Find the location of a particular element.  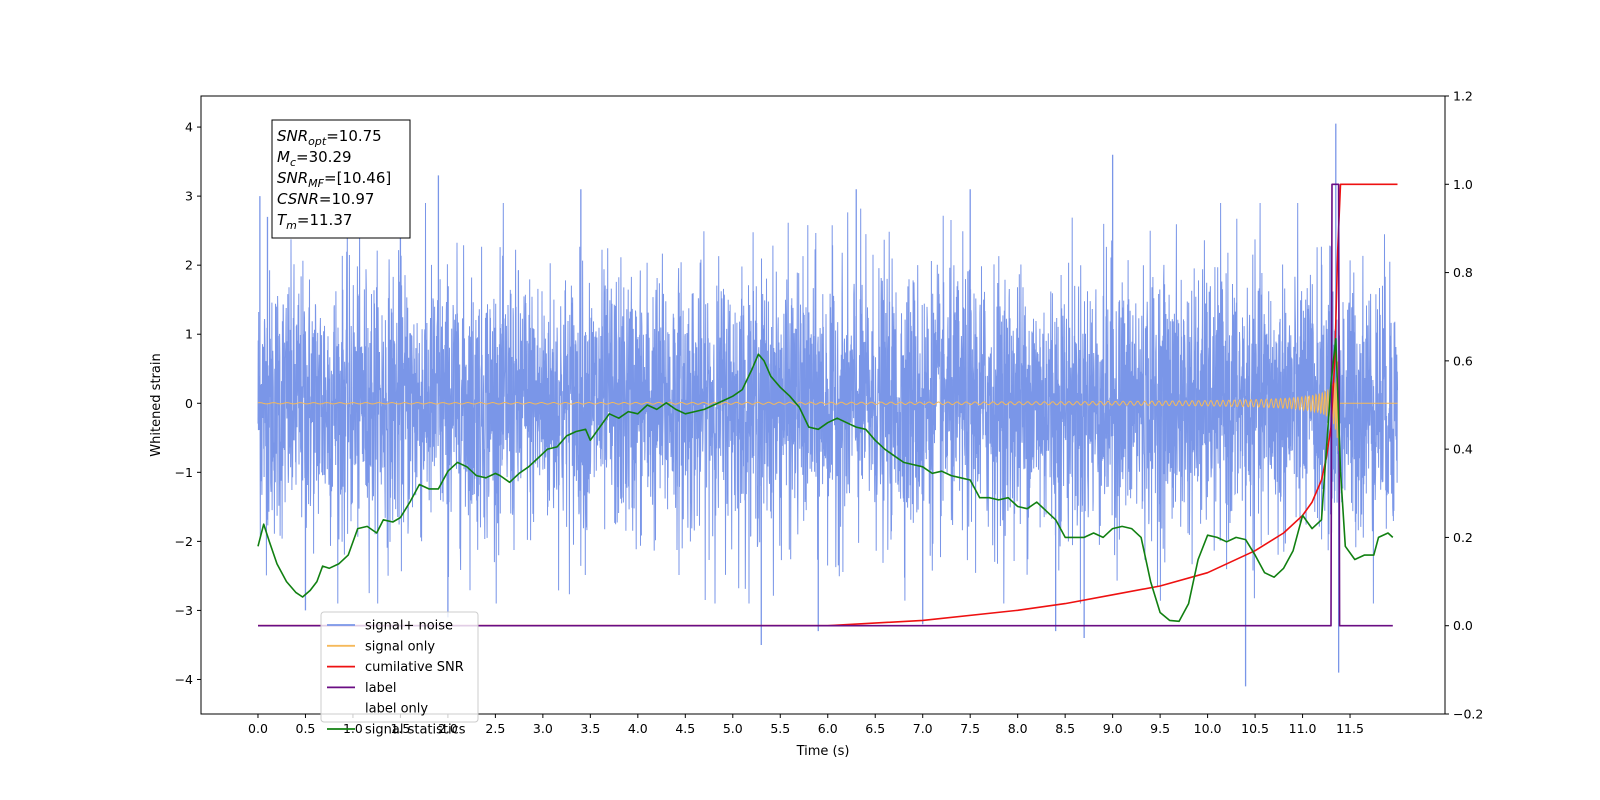

annotation-frame is located at coordinates (341, 179).